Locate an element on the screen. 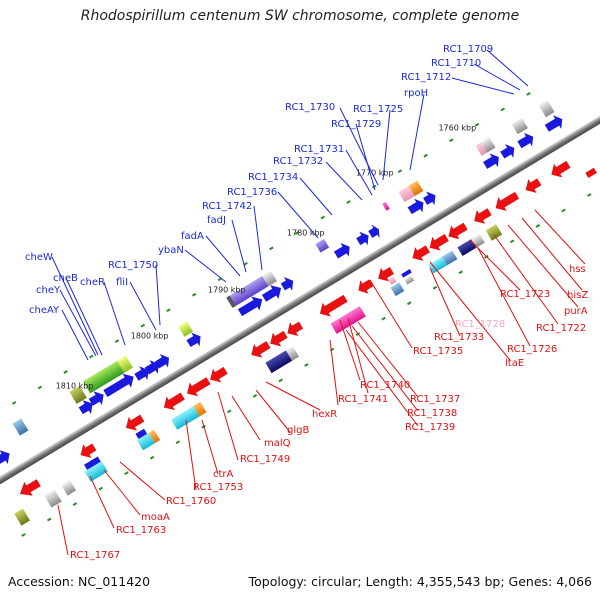 The width and height of the screenshot is (600, 600). label-glgB: glgB is located at coordinates (298, 430).